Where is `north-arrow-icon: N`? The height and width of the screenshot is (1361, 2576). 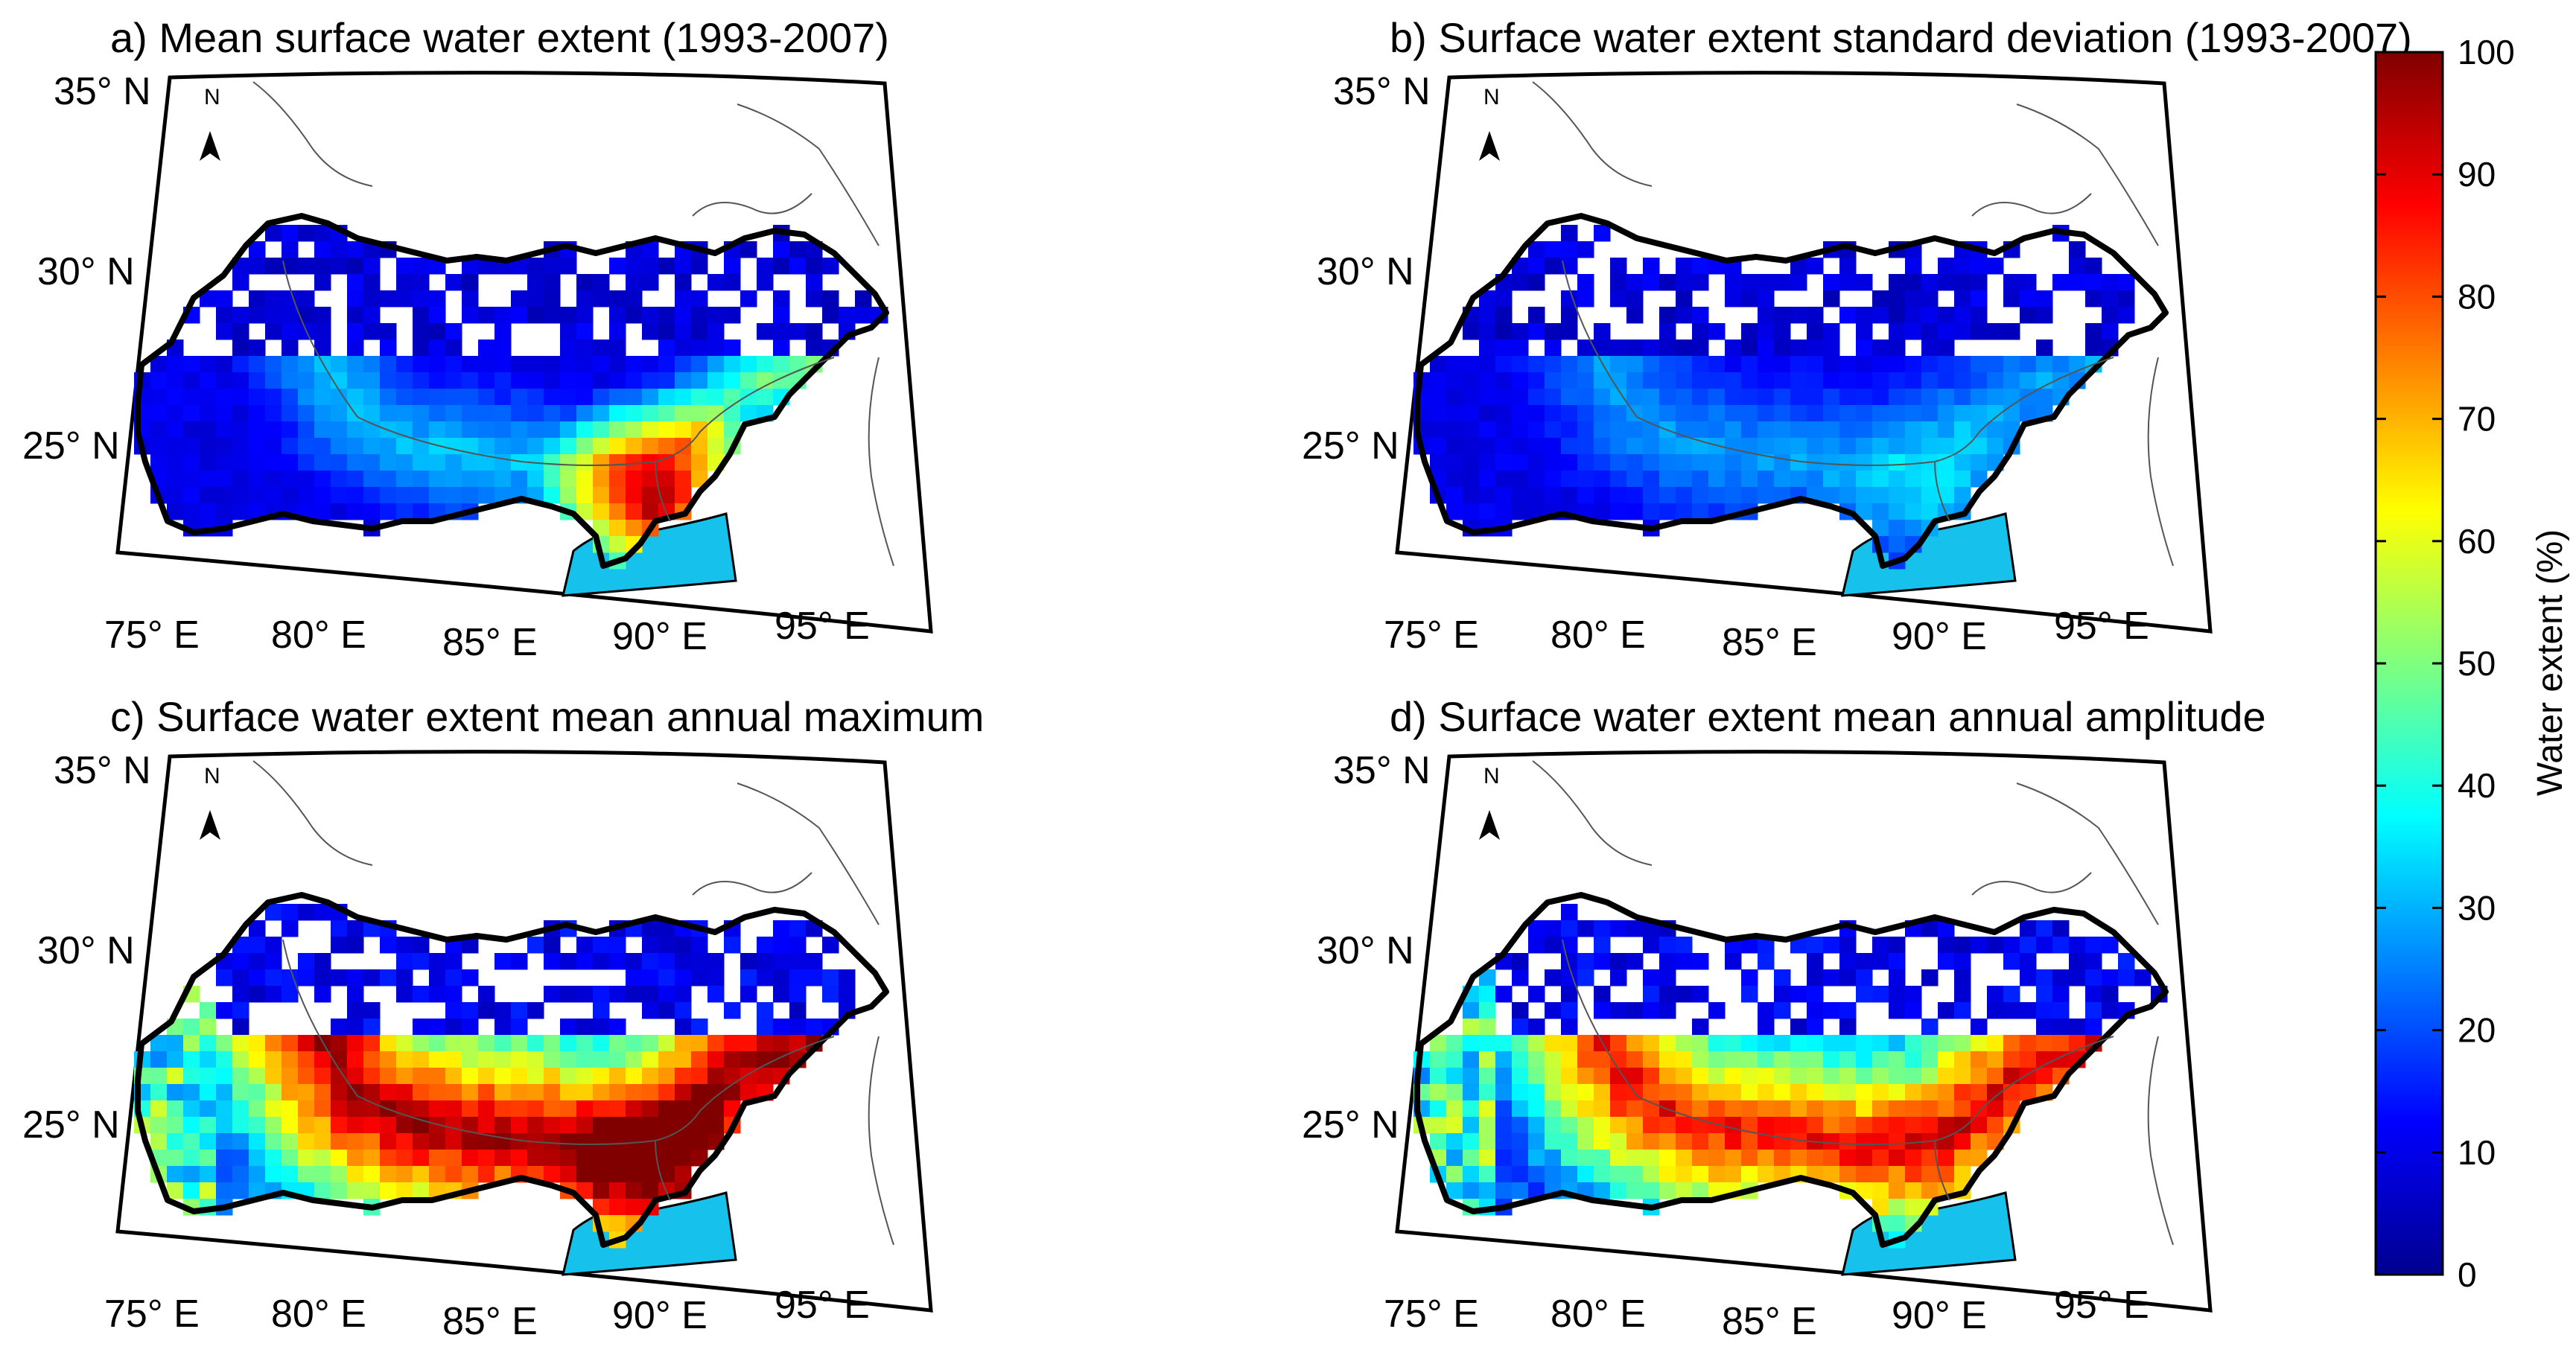
north-arrow-icon: N is located at coordinates (210, 802).